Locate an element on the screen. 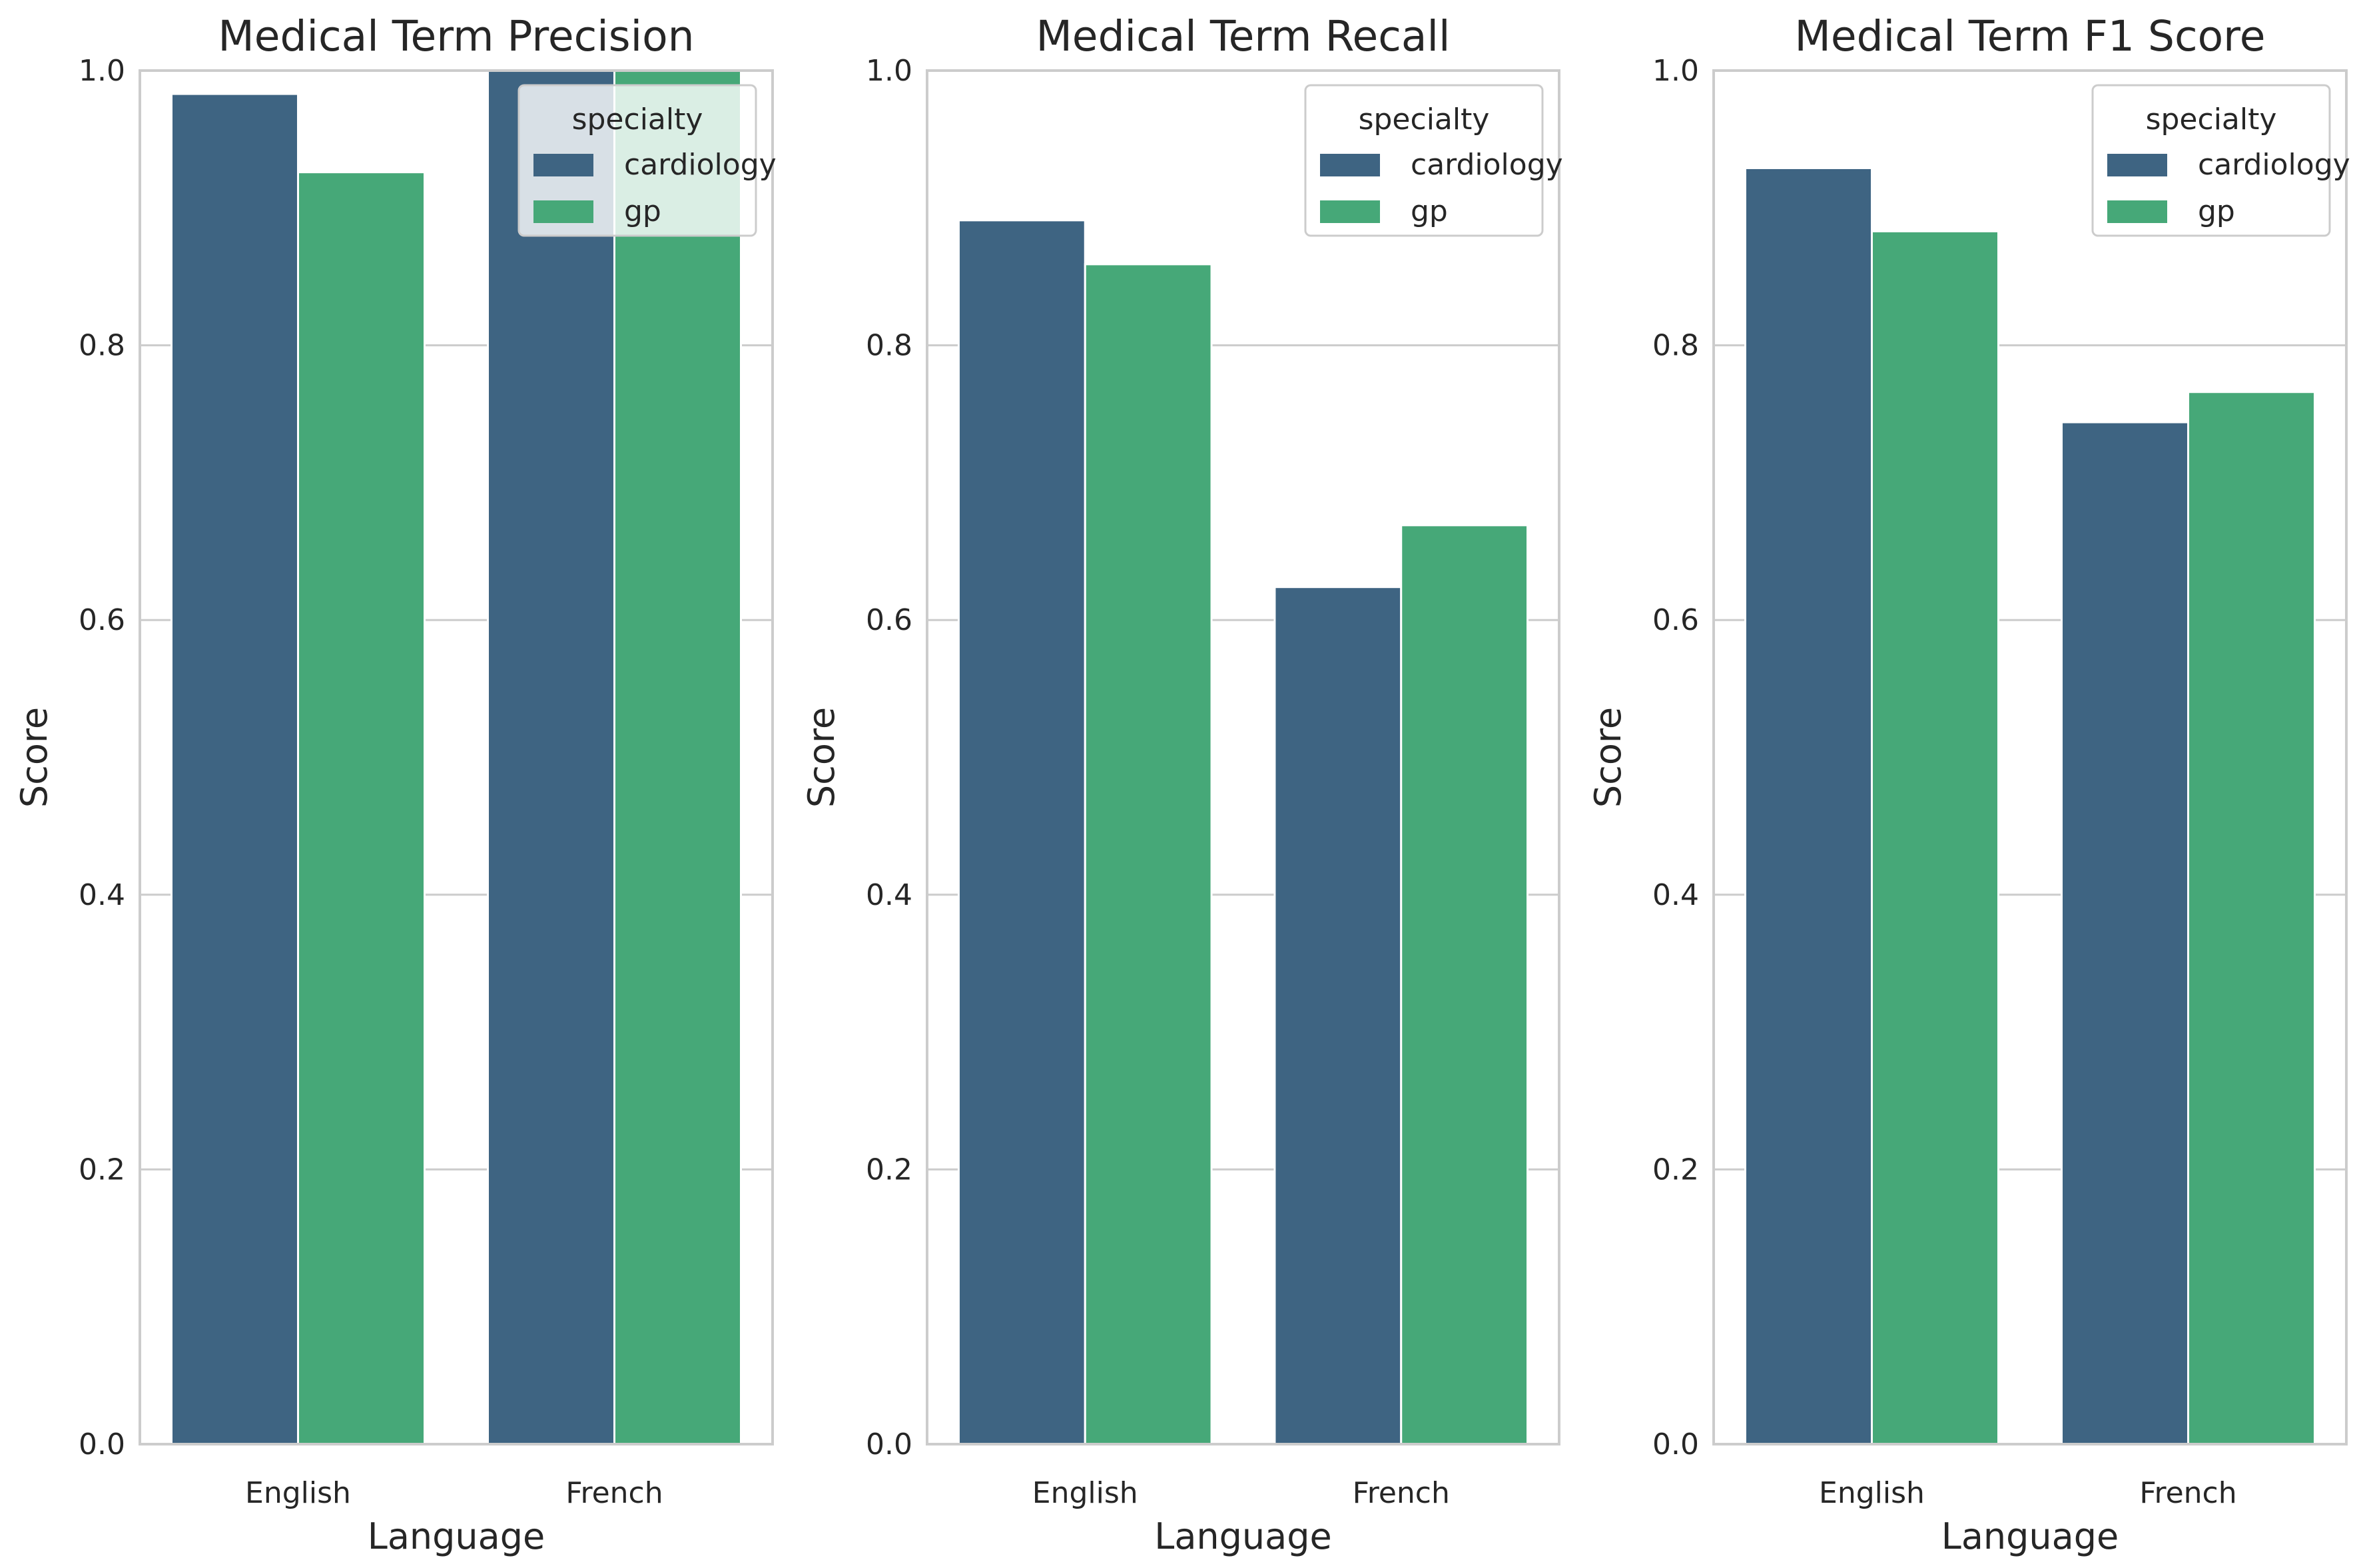 The height and width of the screenshot is (1568, 2365). chart-title: Medical Term F1 Score is located at coordinates (2030, 36).